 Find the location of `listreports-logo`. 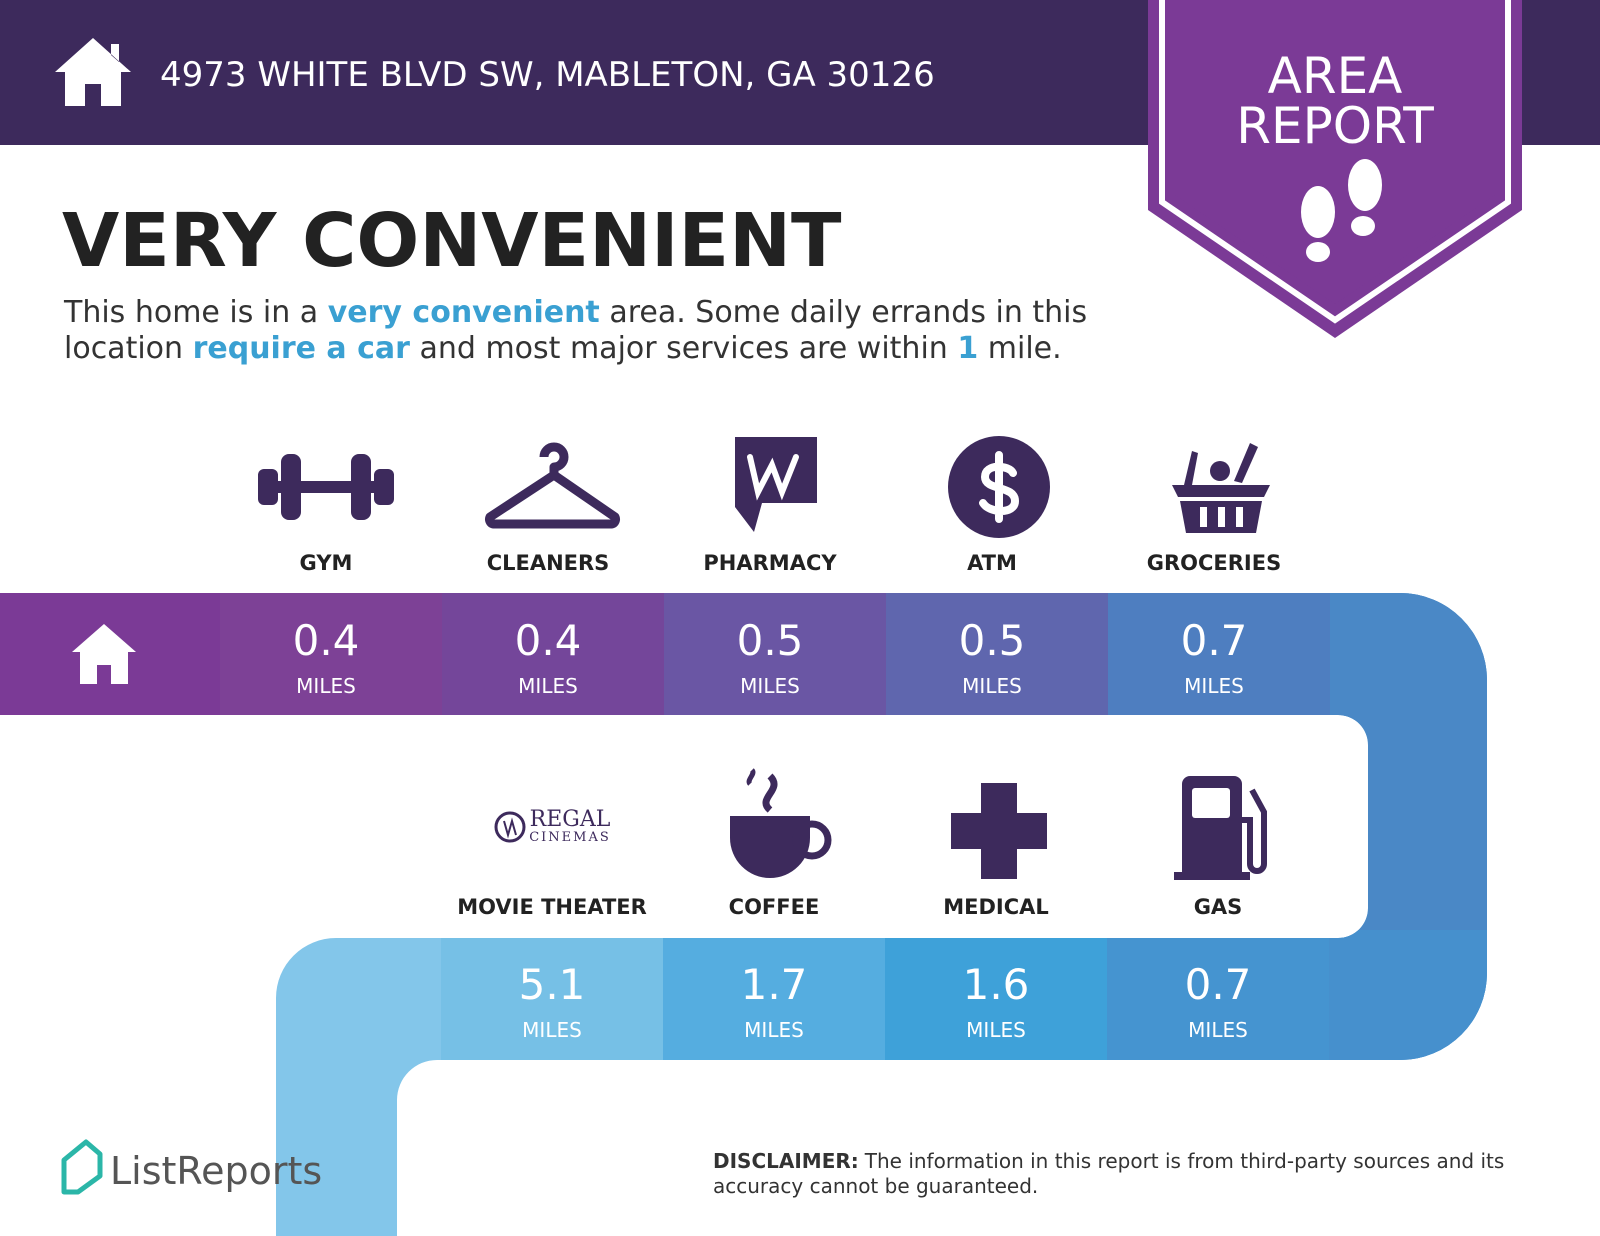

listreports-logo is located at coordinates (82, 1167).